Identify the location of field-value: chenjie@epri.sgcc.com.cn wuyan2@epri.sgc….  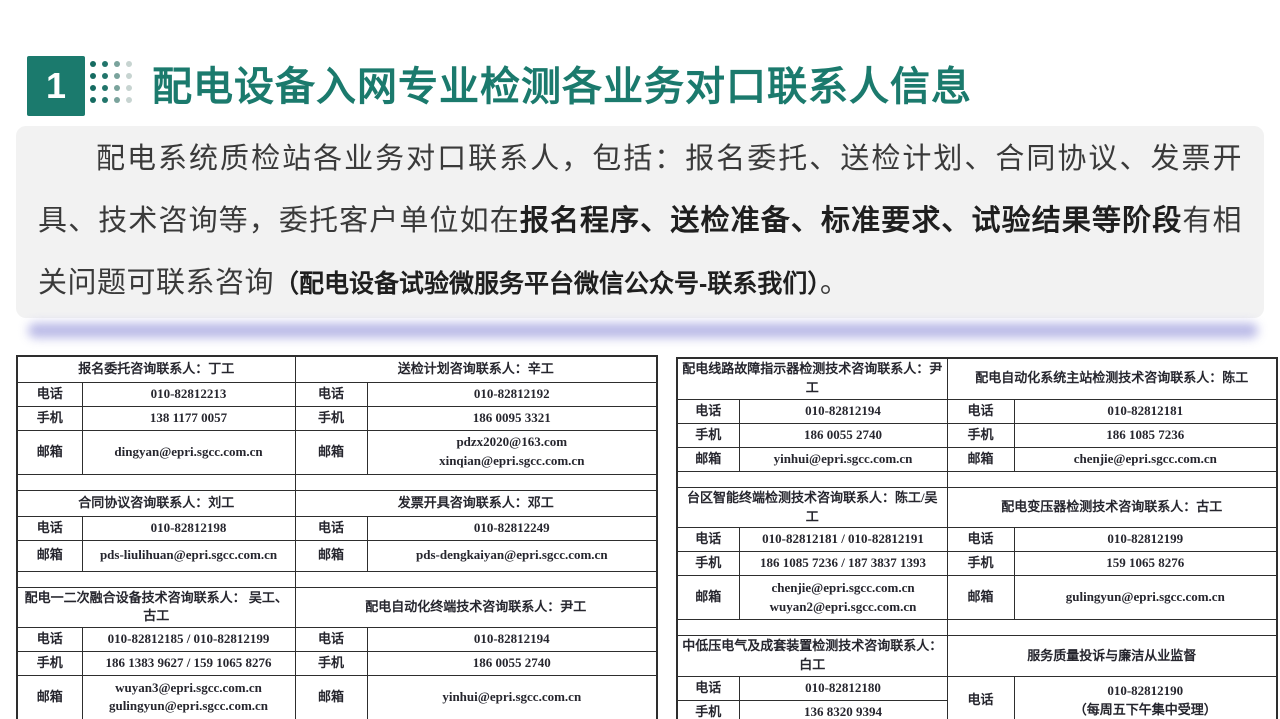
(843, 598).